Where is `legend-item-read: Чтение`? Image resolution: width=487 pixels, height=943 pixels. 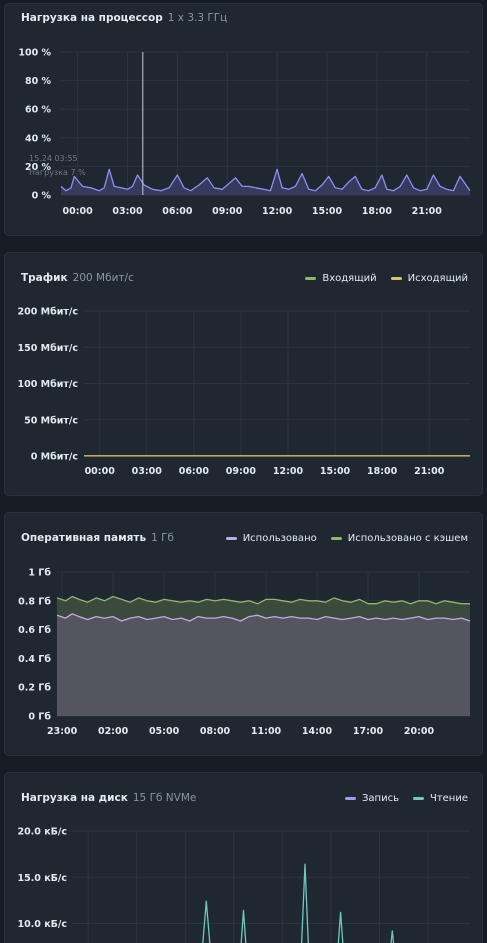 legend-item-read: Чтение is located at coordinates (440, 798).